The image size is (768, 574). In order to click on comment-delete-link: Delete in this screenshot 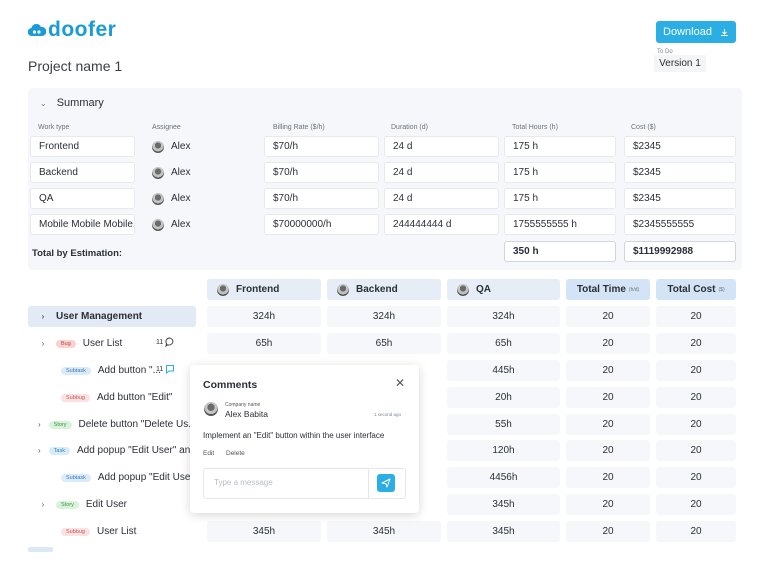, I will do `click(235, 453)`.